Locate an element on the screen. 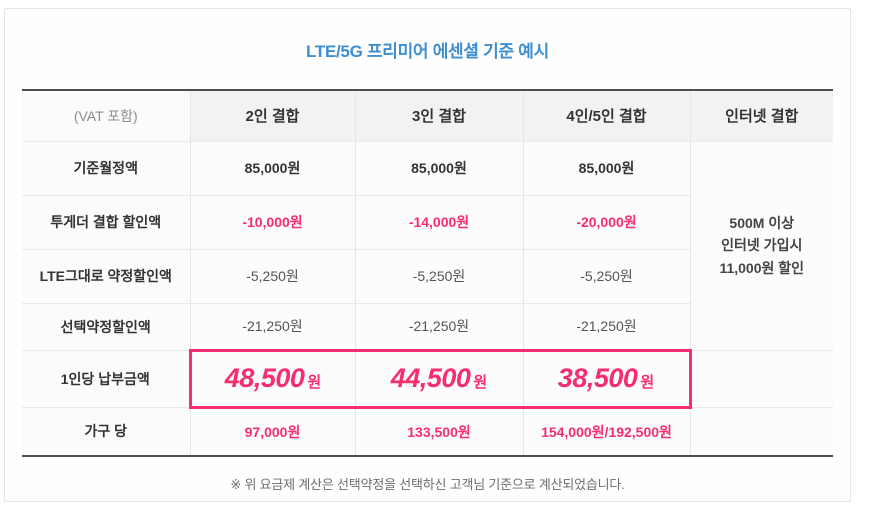  table-row: LTE그대로 약정할인액 -5,250원 -5,250원 -5,250원 is located at coordinates (427, 275).